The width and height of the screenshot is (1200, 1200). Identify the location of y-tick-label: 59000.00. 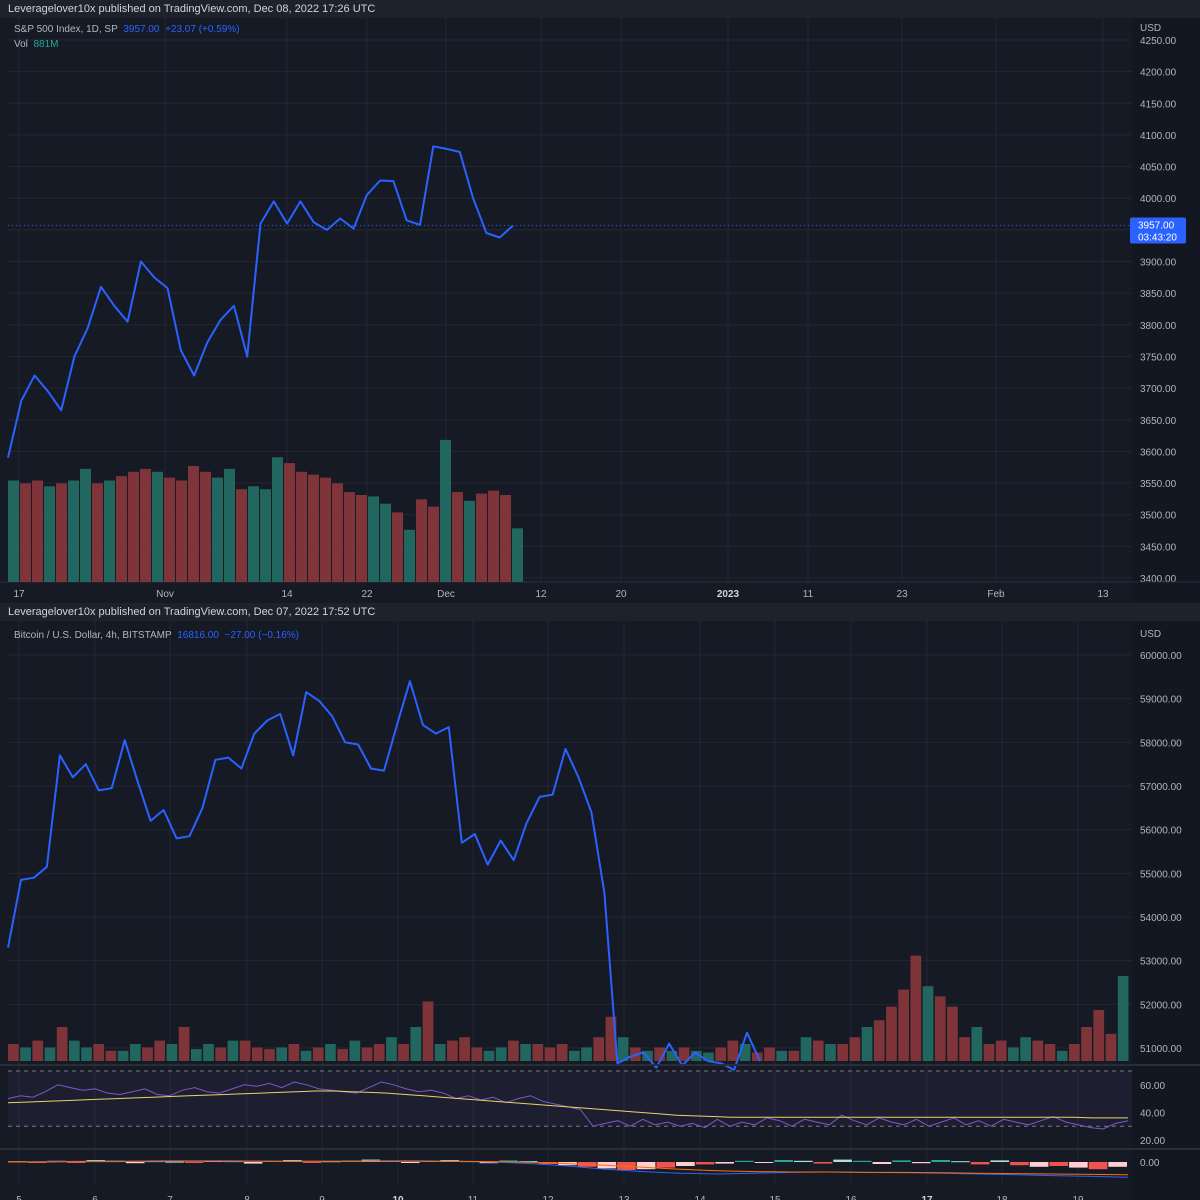
(1161, 700).